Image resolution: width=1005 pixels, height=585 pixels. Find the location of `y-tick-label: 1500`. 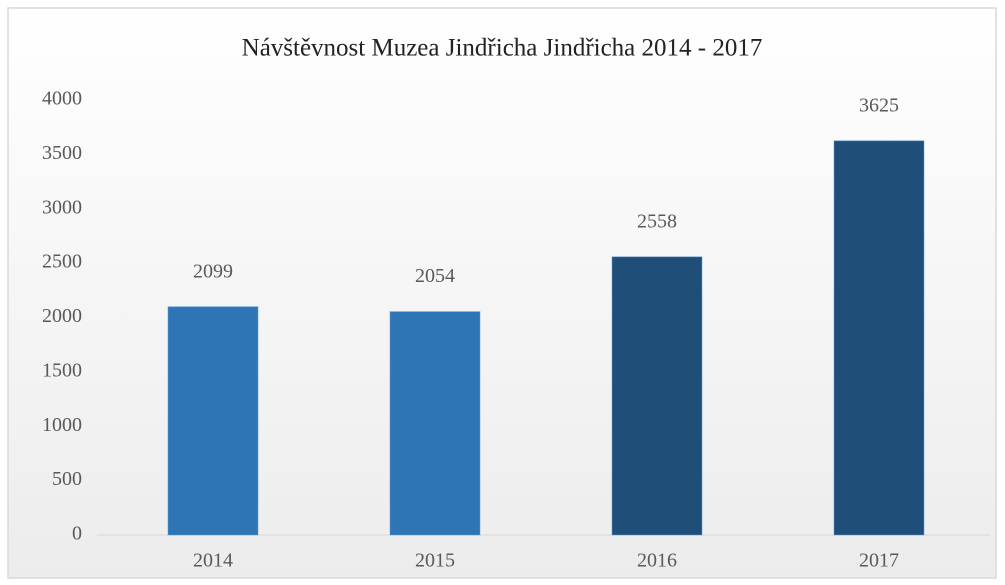

y-tick-label: 1500 is located at coordinates (62, 370).